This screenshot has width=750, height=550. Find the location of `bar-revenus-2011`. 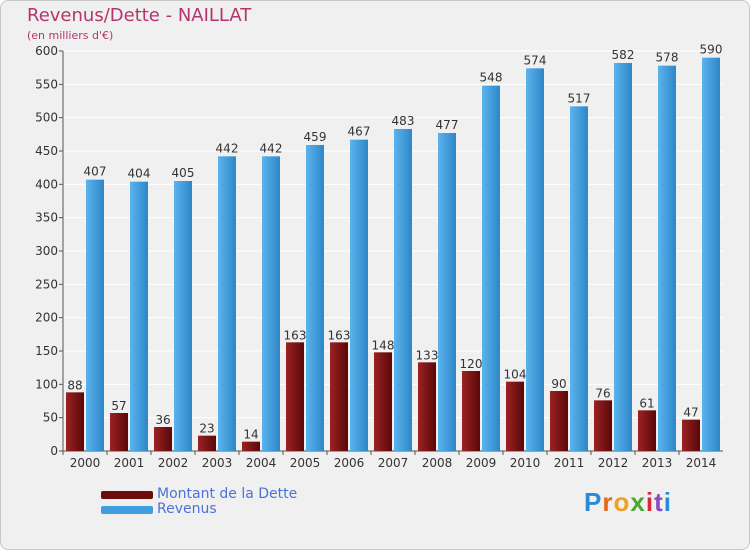

bar-revenus-2011 is located at coordinates (579, 278).